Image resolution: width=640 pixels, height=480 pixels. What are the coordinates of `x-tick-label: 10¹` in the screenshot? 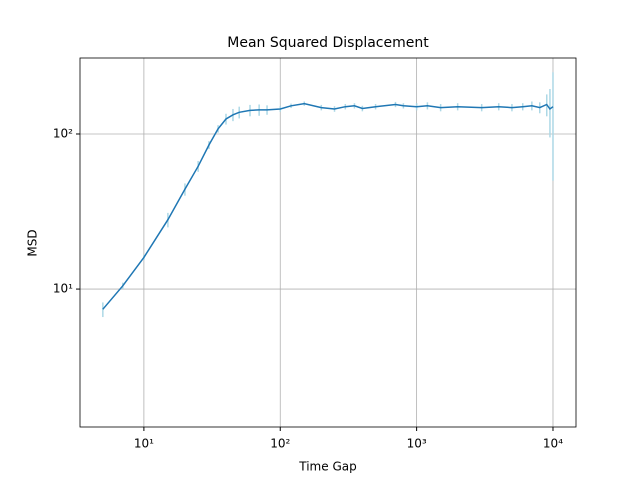 It's located at (144, 444).